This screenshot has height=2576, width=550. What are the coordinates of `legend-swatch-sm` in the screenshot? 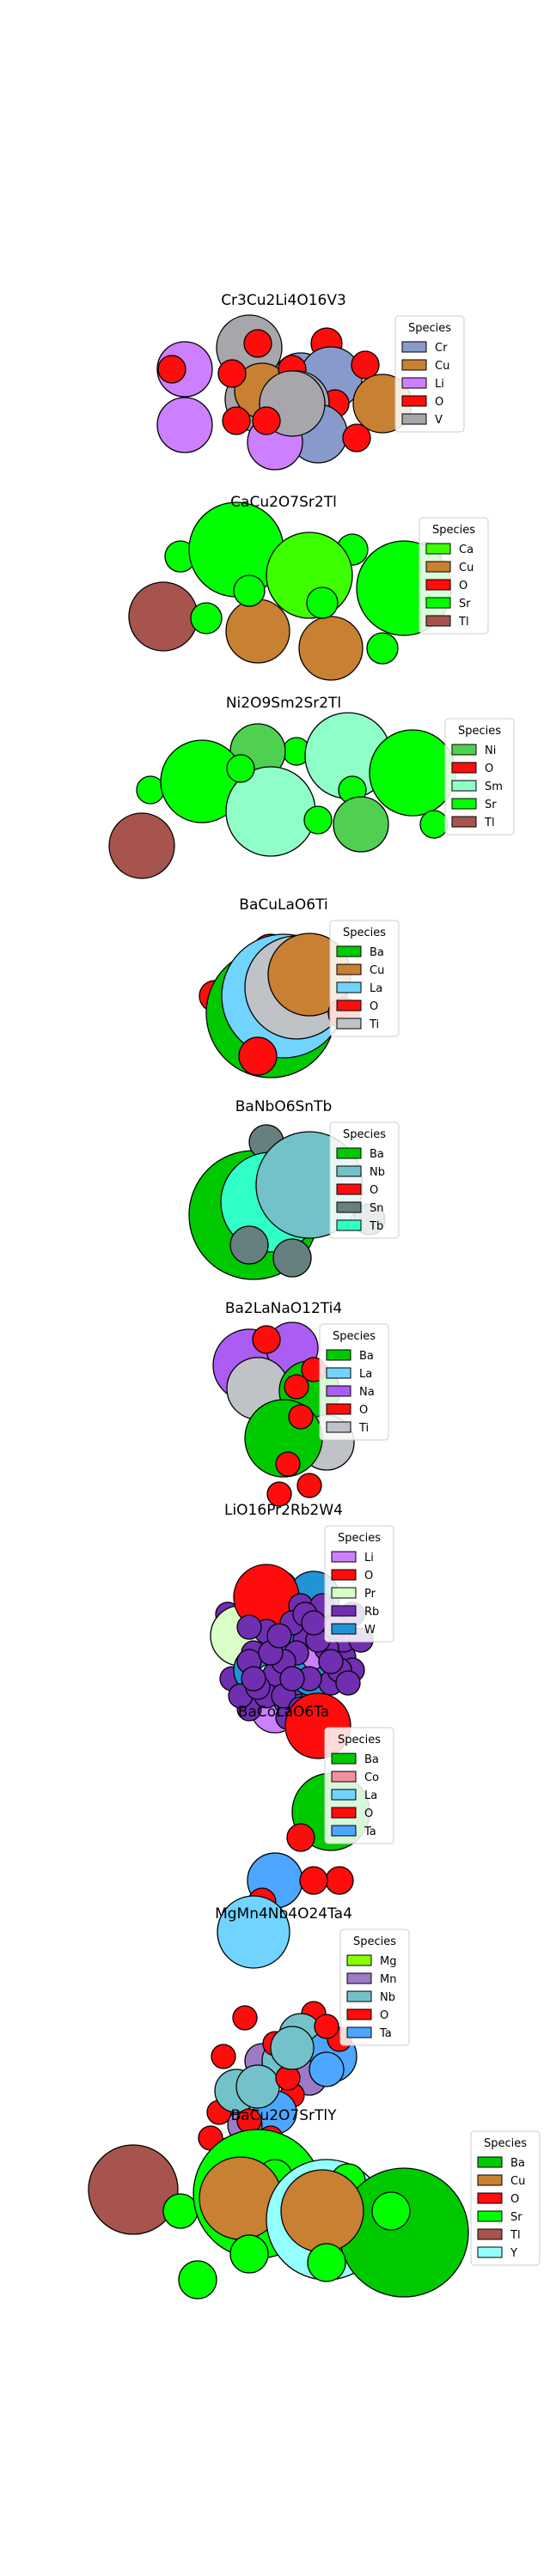 It's located at (464, 786).